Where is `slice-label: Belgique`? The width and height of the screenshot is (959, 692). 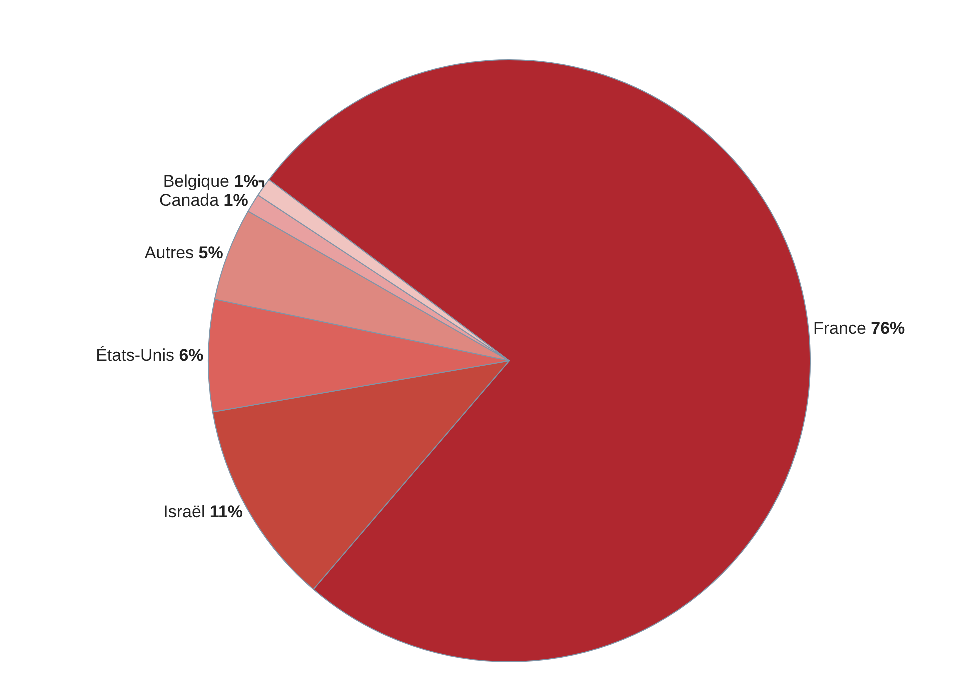
slice-label: Belgique is located at coordinates (196, 182).